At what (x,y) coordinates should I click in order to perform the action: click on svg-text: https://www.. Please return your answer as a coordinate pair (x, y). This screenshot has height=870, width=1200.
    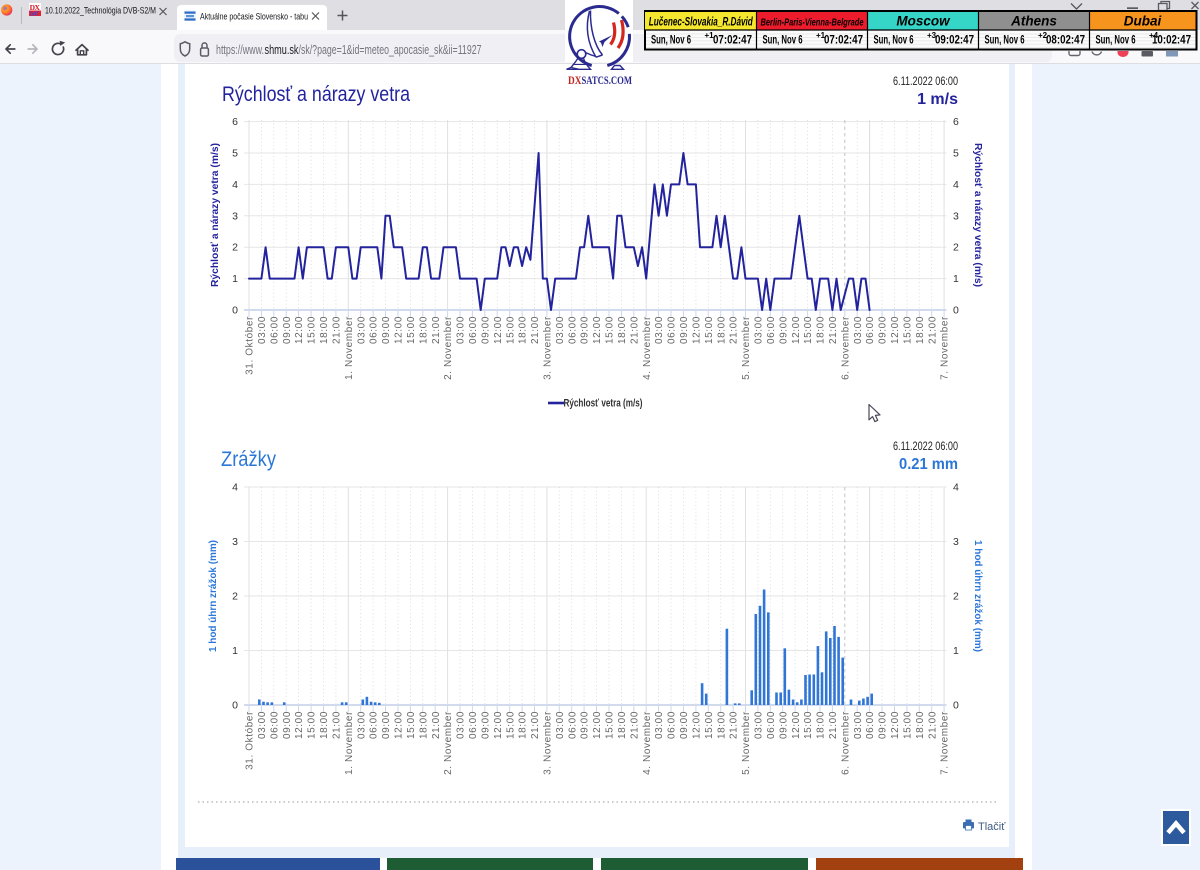
    Looking at the image, I should click on (240, 50).